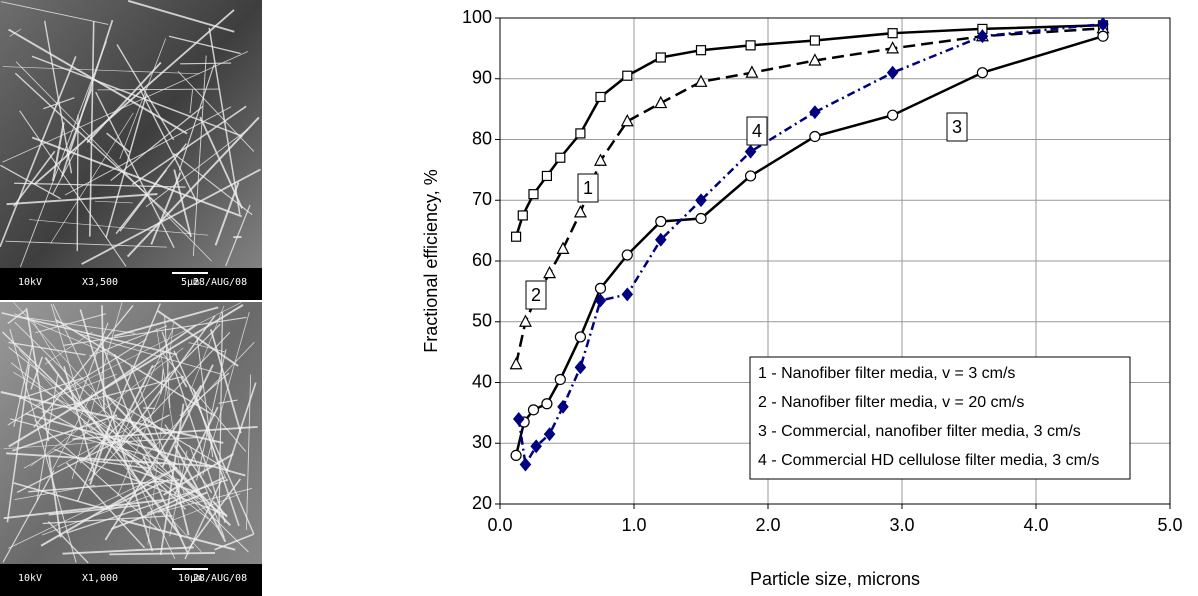 The image size is (1198, 596). What do you see at coordinates (957, 127) in the screenshot?
I see `annotation: 3` at bounding box center [957, 127].